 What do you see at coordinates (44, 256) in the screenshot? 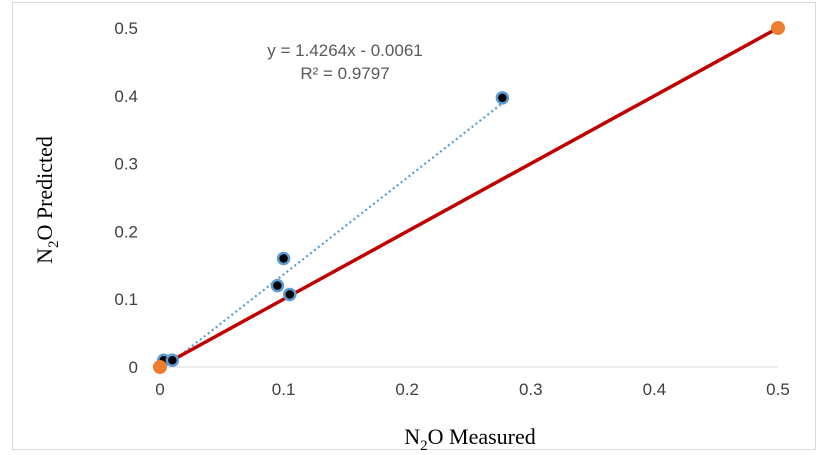
I see `y-axis-title-base: N` at bounding box center [44, 256].